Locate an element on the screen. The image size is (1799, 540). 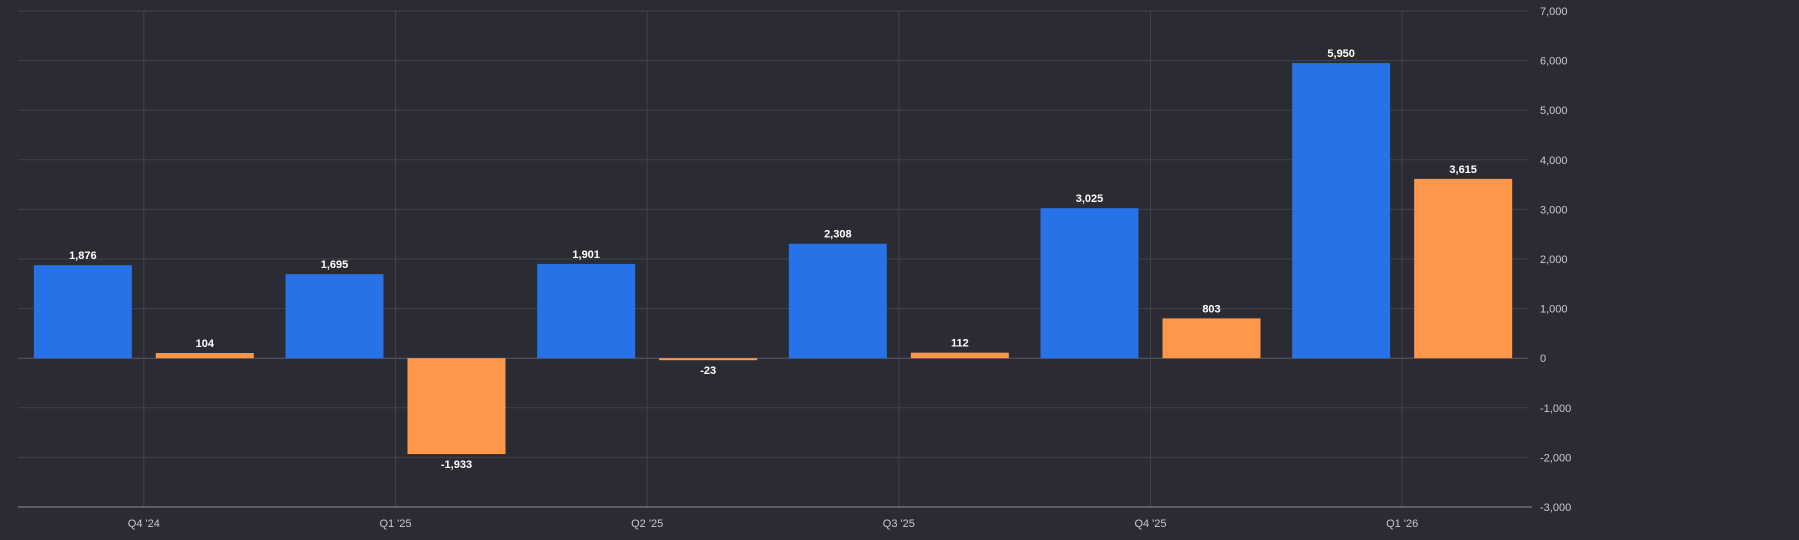
data-label: 3,615 is located at coordinates (1463, 170).